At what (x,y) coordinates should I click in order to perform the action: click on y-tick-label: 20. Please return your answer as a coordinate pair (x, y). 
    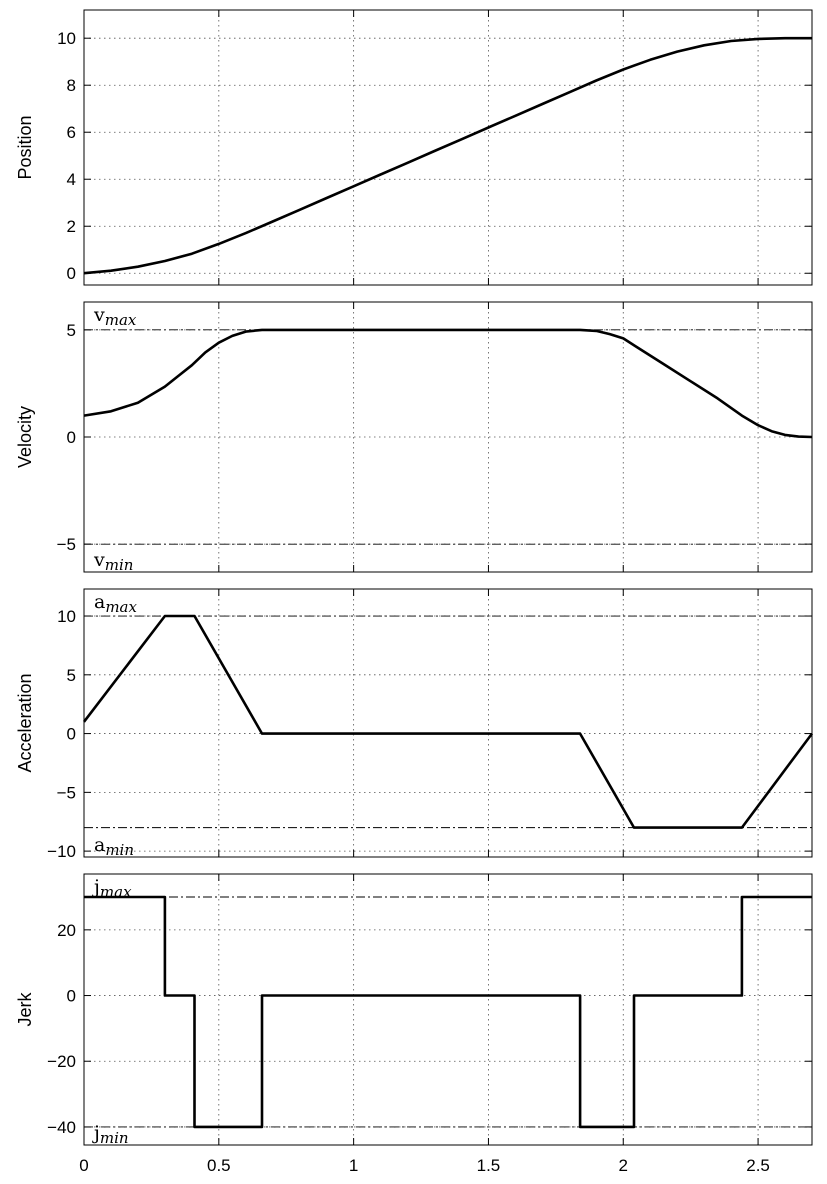
    Looking at the image, I should click on (66, 930).